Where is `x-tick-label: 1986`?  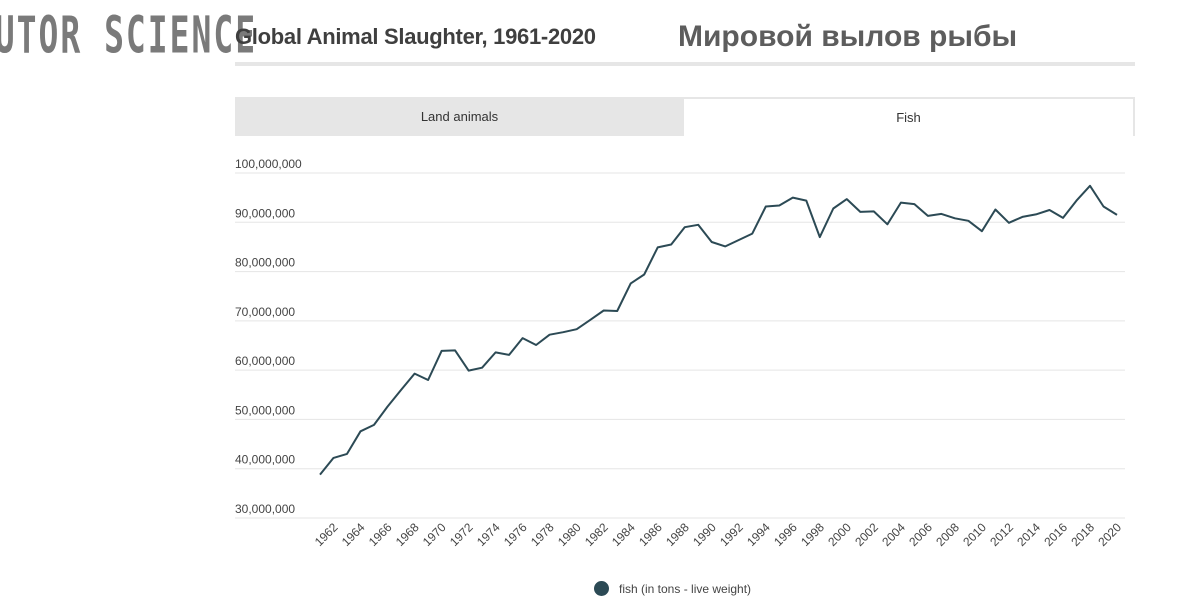 x-tick-label: 1986 is located at coordinates (650, 534).